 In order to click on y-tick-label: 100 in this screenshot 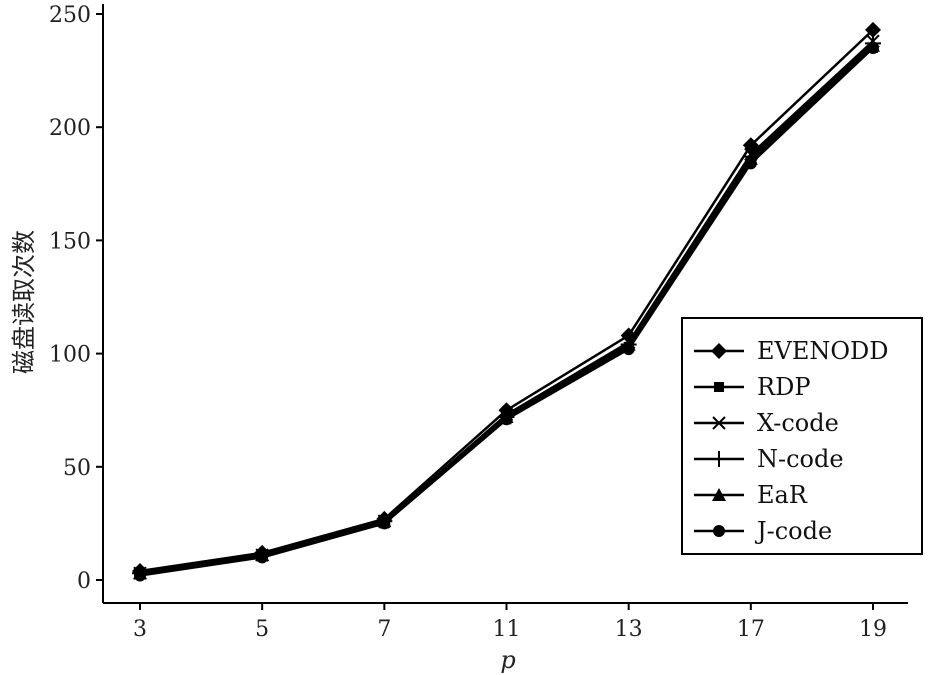, I will do `click(70, 355)`.